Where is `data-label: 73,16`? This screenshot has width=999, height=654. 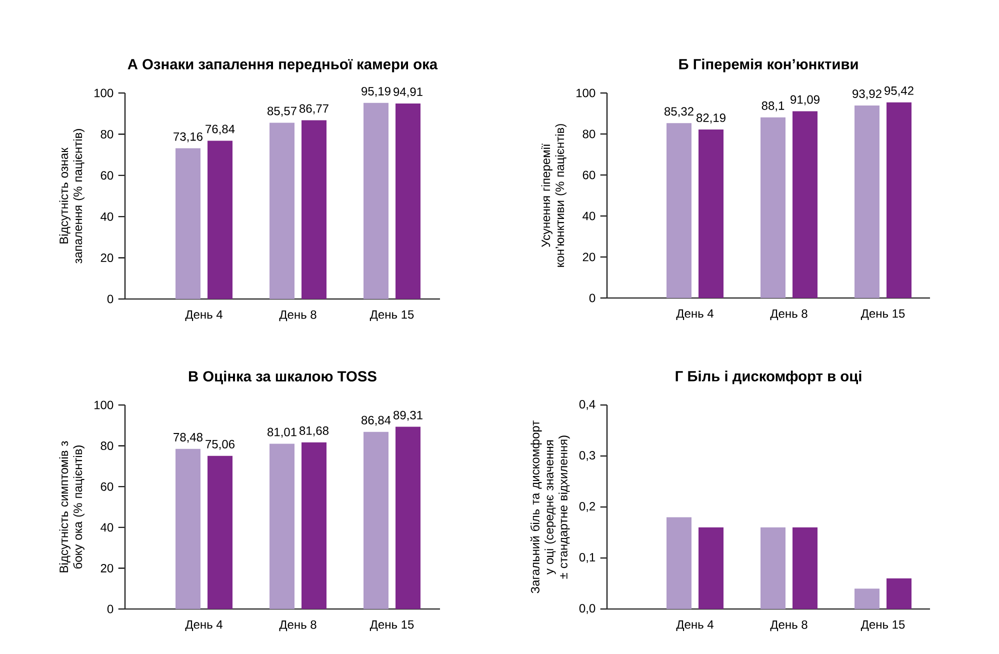 data-label: 73,16 is located at coordinates (188, 137).